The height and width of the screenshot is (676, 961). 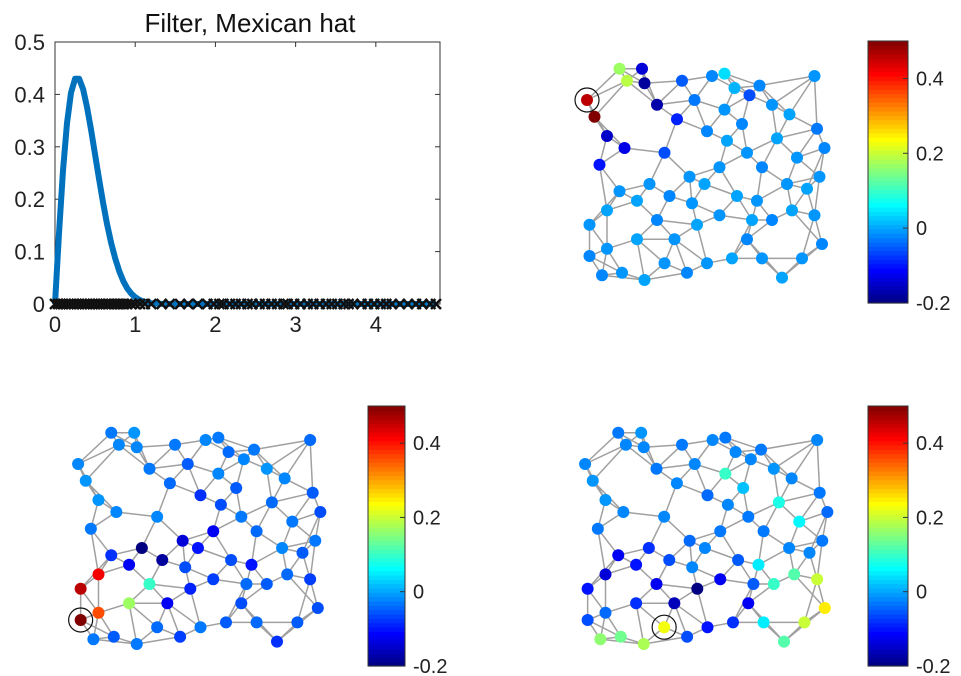 What do you see at coordinates (430, 666) in the screenshot?
I see `colorbar-tick-label: -0.2` at bounding box center [430, 666].